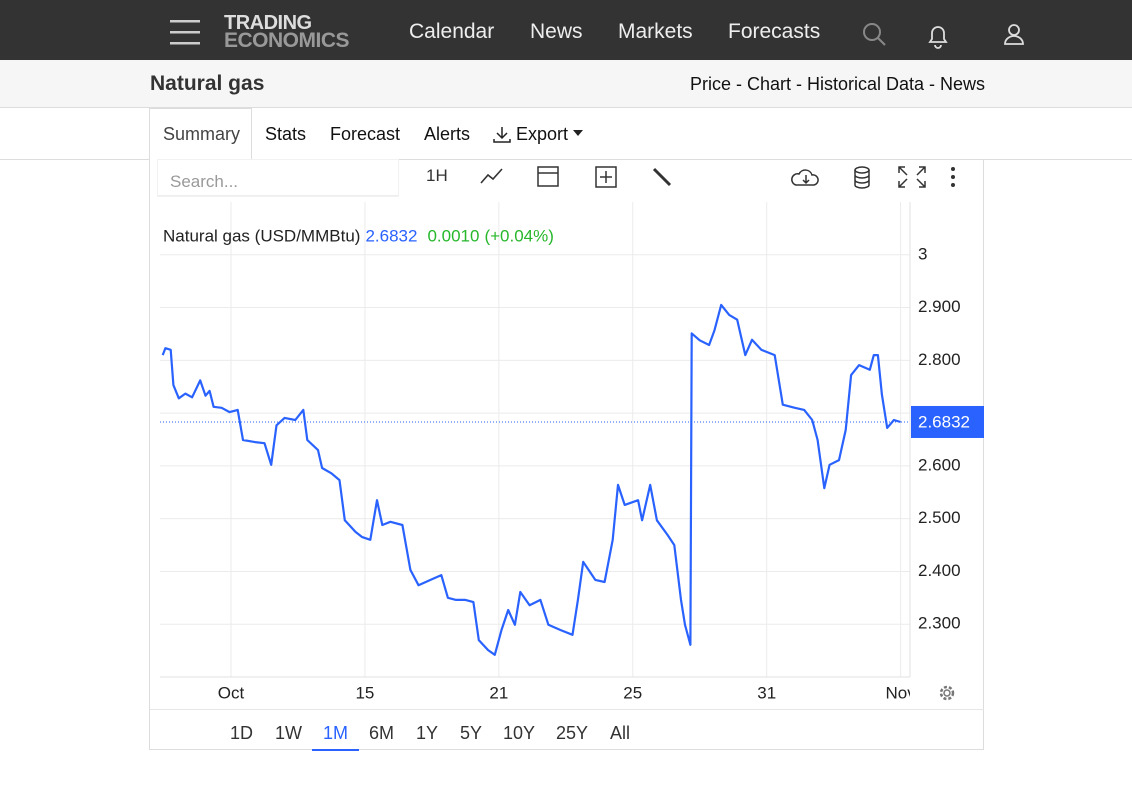  What do you see at coordinates (518, 235) in the screenshot?
I see `chart-change-pct: (+0.04%)` at bounding box center [518, 235].